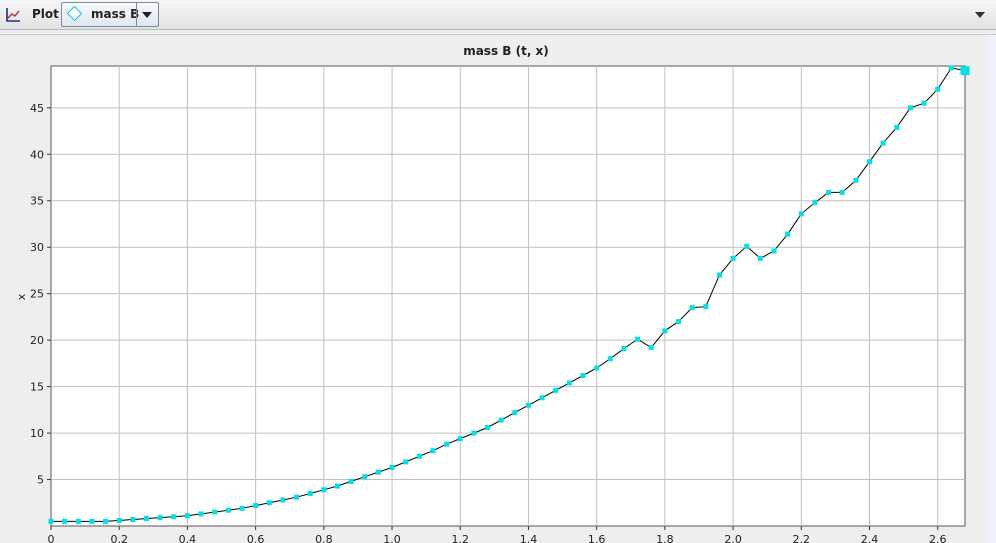  I want to click on x-tick-label: 1.2, so click(461, 538).